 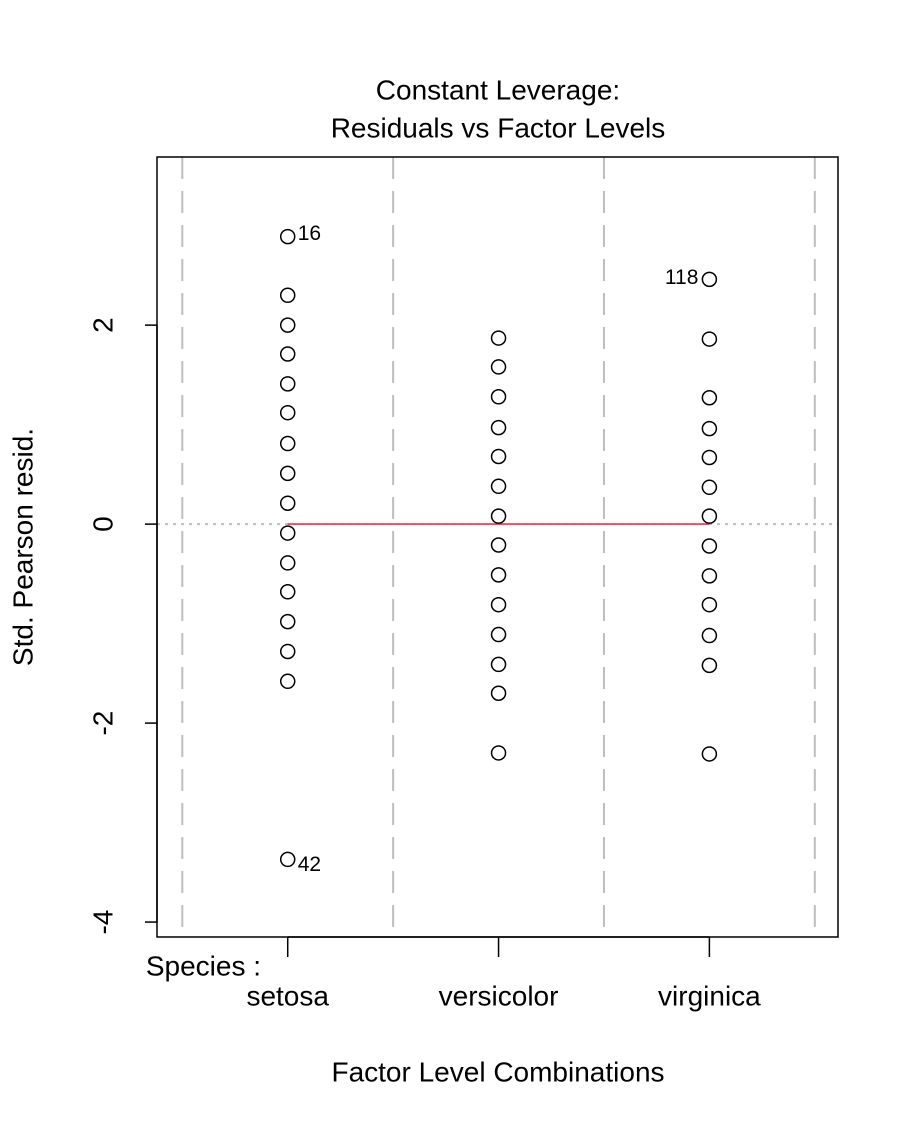 I want to click on y-tick-label: 2, so click(x=102, y=325).